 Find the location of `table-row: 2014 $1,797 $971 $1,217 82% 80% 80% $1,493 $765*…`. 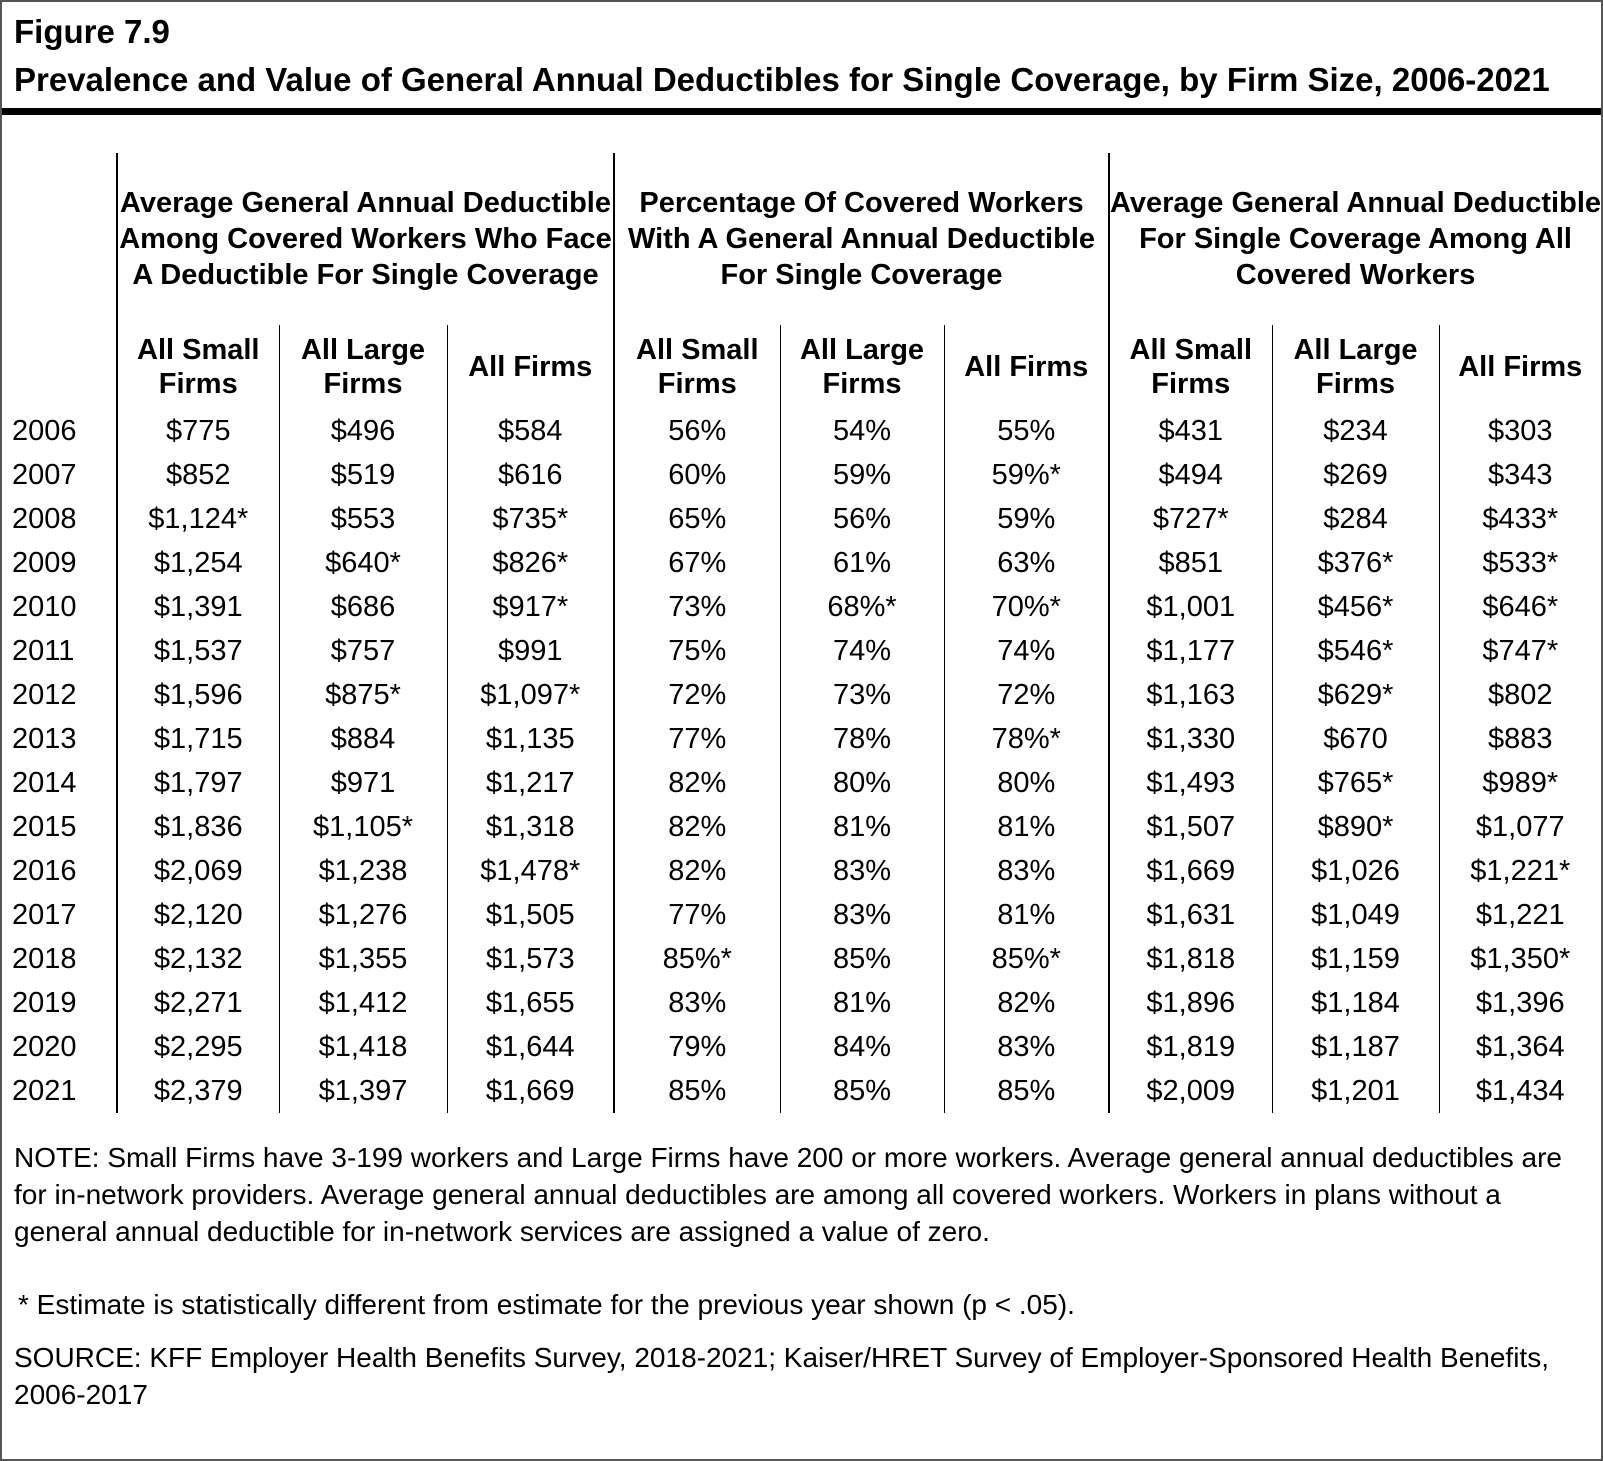

table-row: 2014 $1,797 $971 $1,217 82% 80% 80% $1,493 $765*… is located at coordinates (801, 783).